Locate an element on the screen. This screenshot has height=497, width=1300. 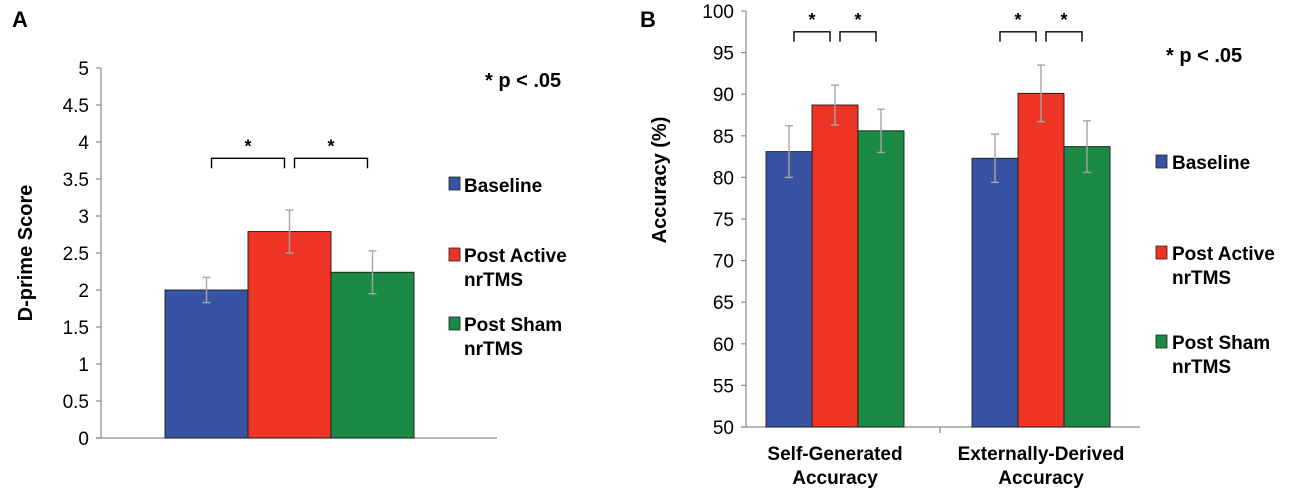
panel-a-y-tick-label: 5 is located at coordinates (83, 69).